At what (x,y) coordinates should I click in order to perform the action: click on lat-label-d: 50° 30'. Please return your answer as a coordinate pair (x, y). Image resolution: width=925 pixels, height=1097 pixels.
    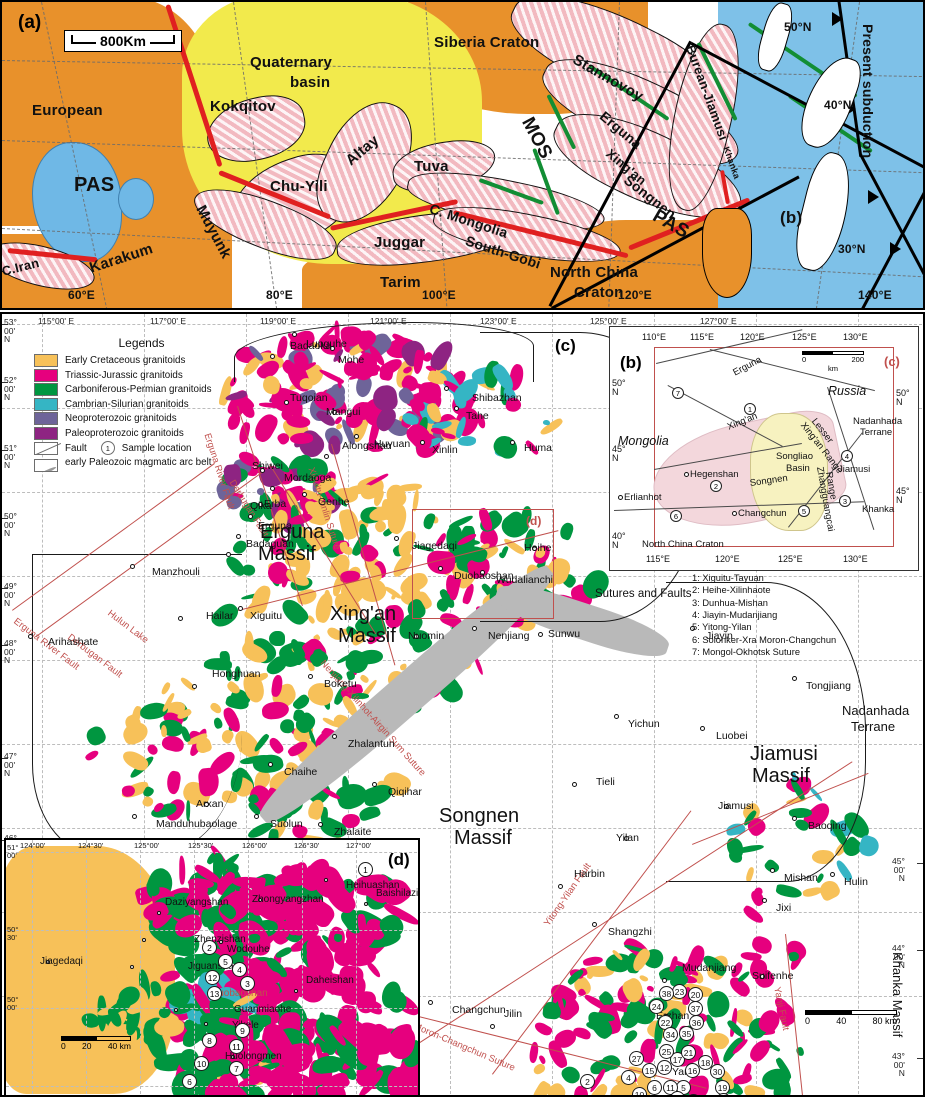
    Looking at the image, I should click on (13, 933).